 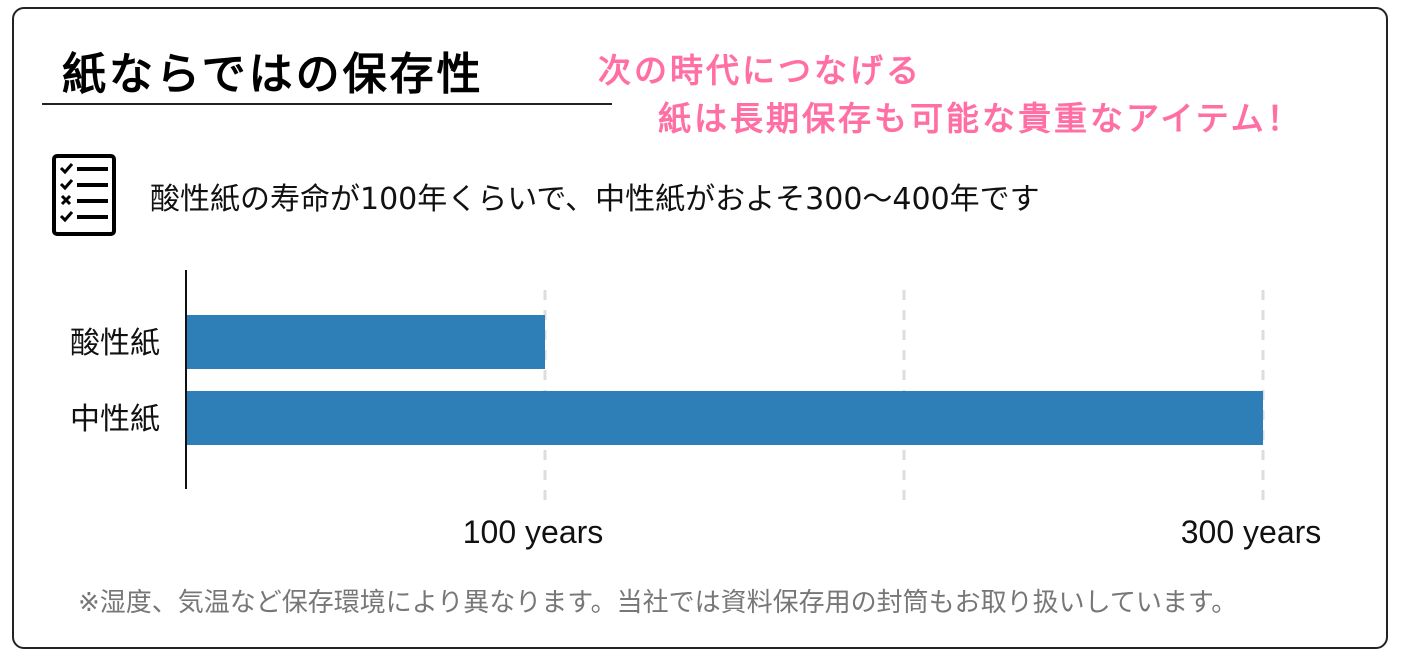 What do you see at coordinates (84, 195) in the screenshot?
I see `checklist-icon` at bounding box center [84, 195].